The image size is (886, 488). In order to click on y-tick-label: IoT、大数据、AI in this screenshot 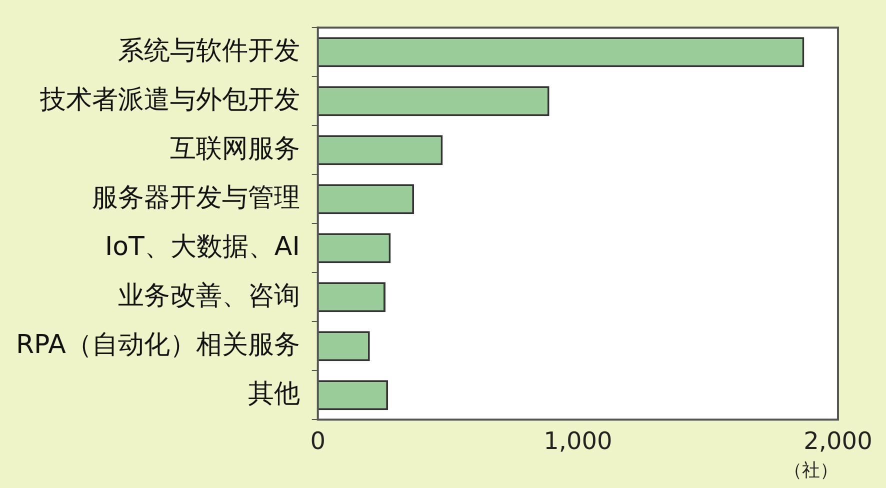, I will do `click(202, 247)`.